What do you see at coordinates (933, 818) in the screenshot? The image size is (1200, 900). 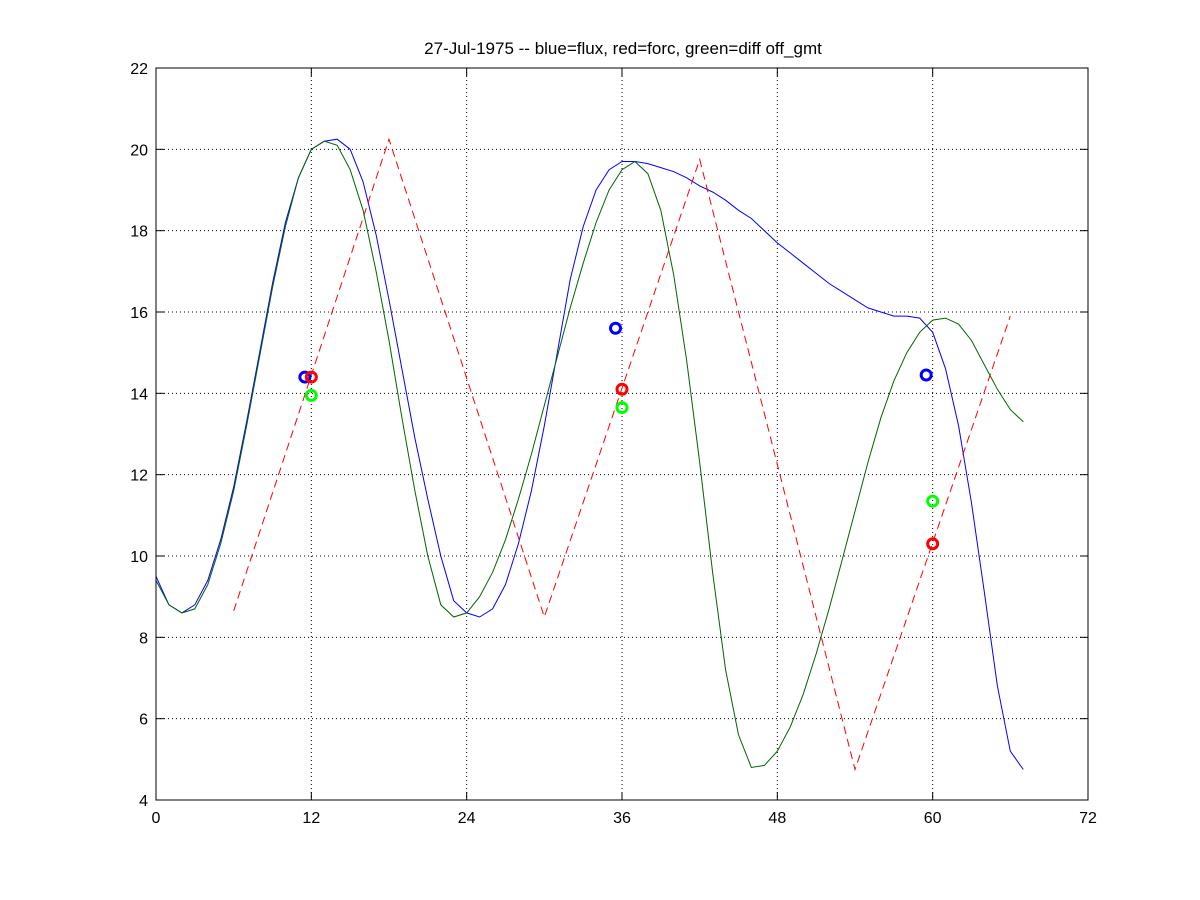 I see `x-tick-label: 60` at bounding box center [933, 818].